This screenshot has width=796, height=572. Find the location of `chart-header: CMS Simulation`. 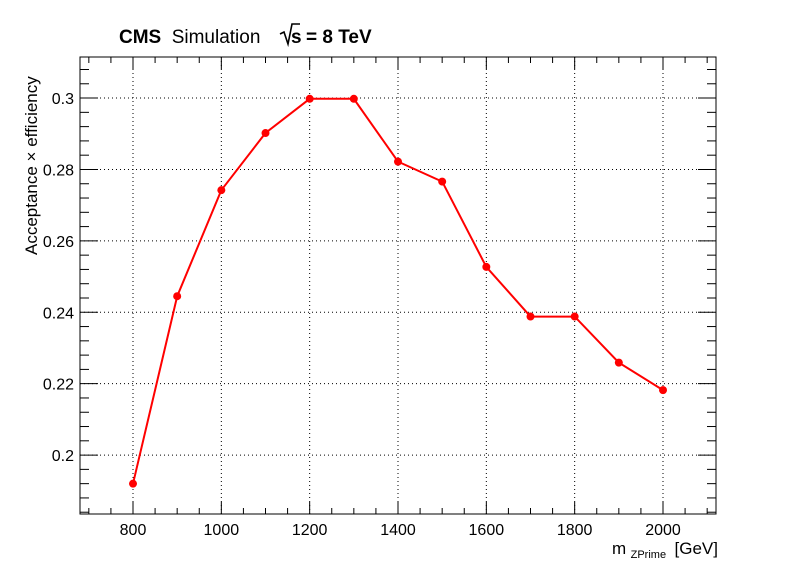

chart-header: CMS Simulation is located at coordinates (189, 37).